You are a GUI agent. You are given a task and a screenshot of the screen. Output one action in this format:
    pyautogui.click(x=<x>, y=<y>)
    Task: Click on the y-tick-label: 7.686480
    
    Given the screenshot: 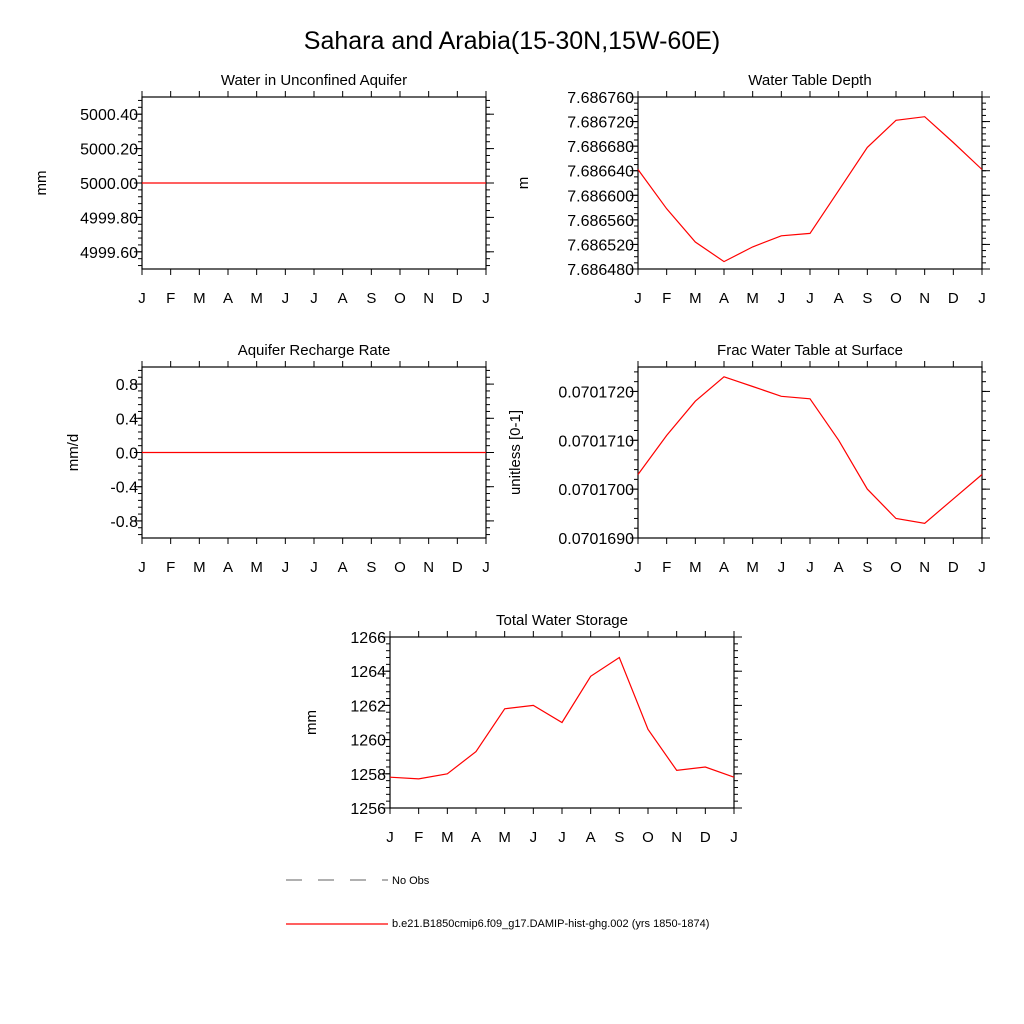 What is the action you would take?
    pyautogui.click(x=600, y=270)
    